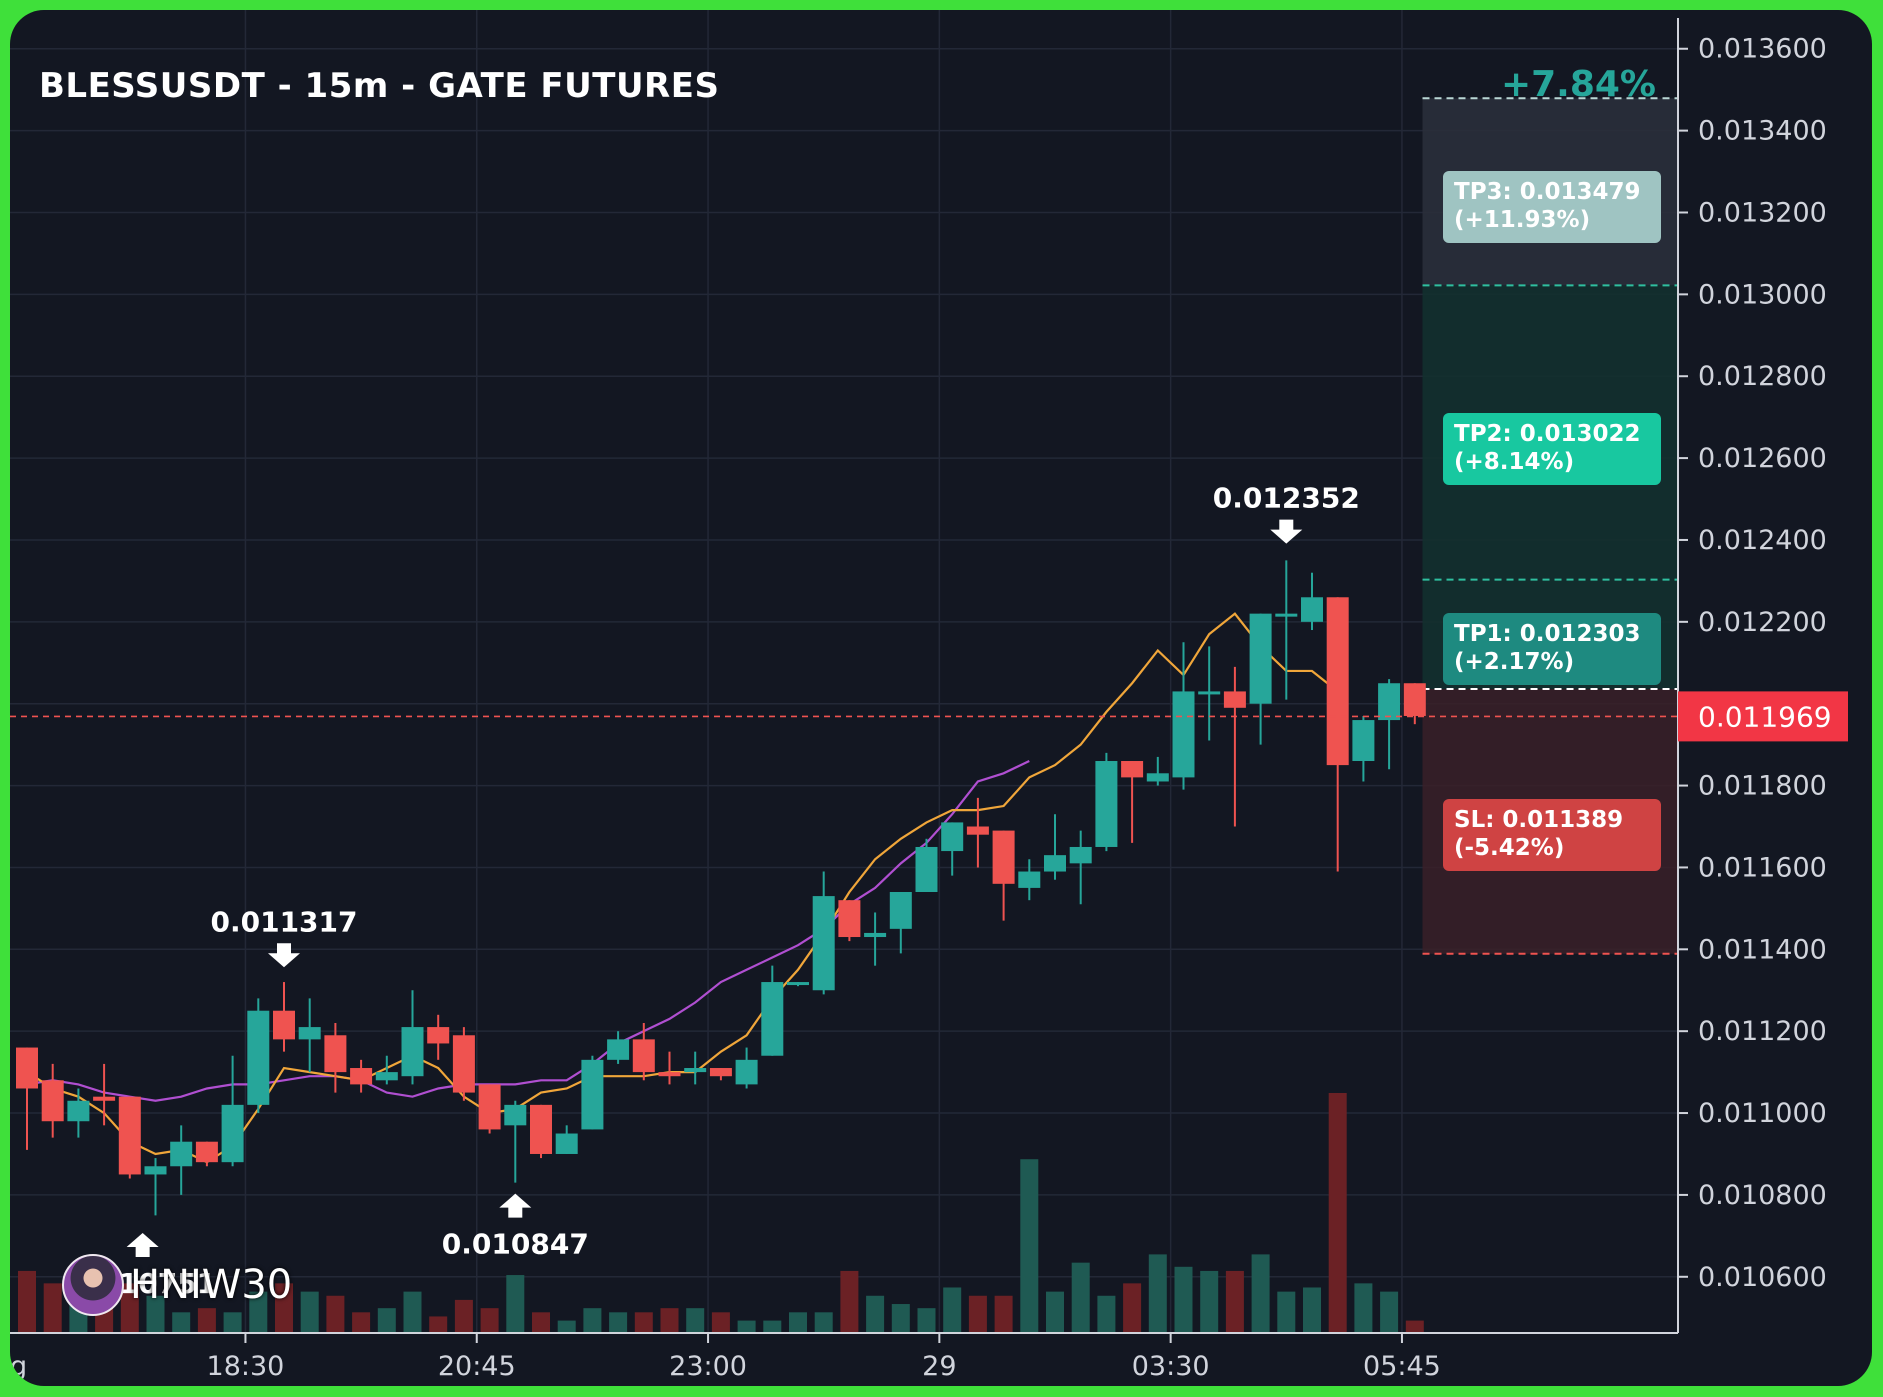 Image resolution: width=1883 pixels, height=1397 pixels. Describe the element at coordinates (18, 1366) in the screenshot. I see `x-tick-label: g` at that location.